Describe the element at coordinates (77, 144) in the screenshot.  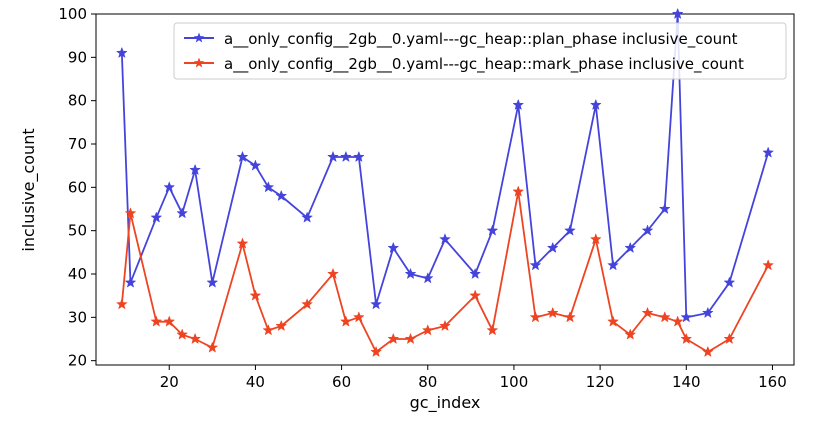
I see `y-tick-label: 70` at that location.